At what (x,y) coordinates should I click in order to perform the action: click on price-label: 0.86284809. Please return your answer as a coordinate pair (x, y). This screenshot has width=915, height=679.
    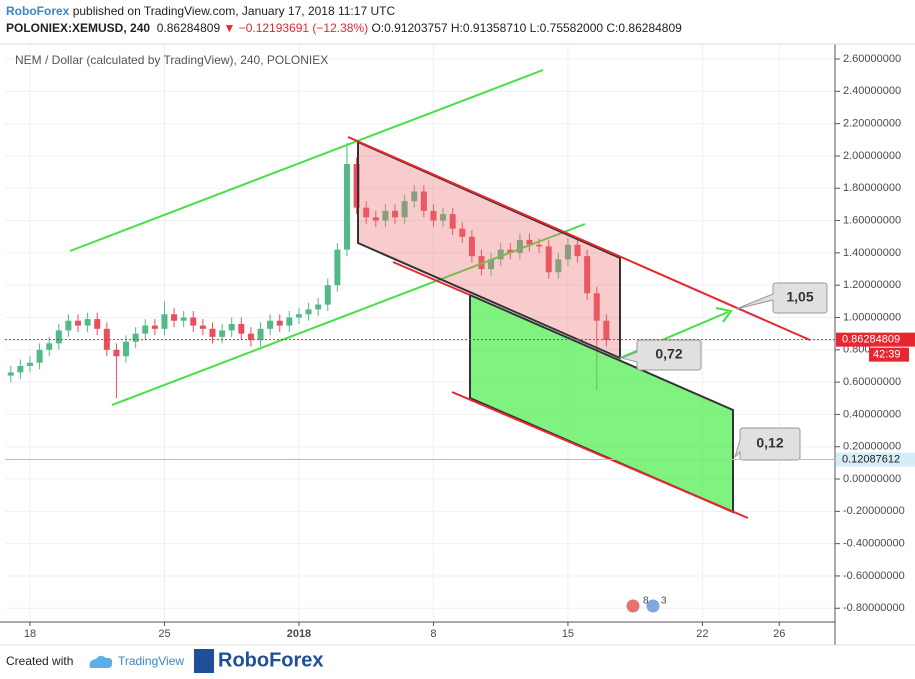
    Looking at the image, I should click on (871, 340).